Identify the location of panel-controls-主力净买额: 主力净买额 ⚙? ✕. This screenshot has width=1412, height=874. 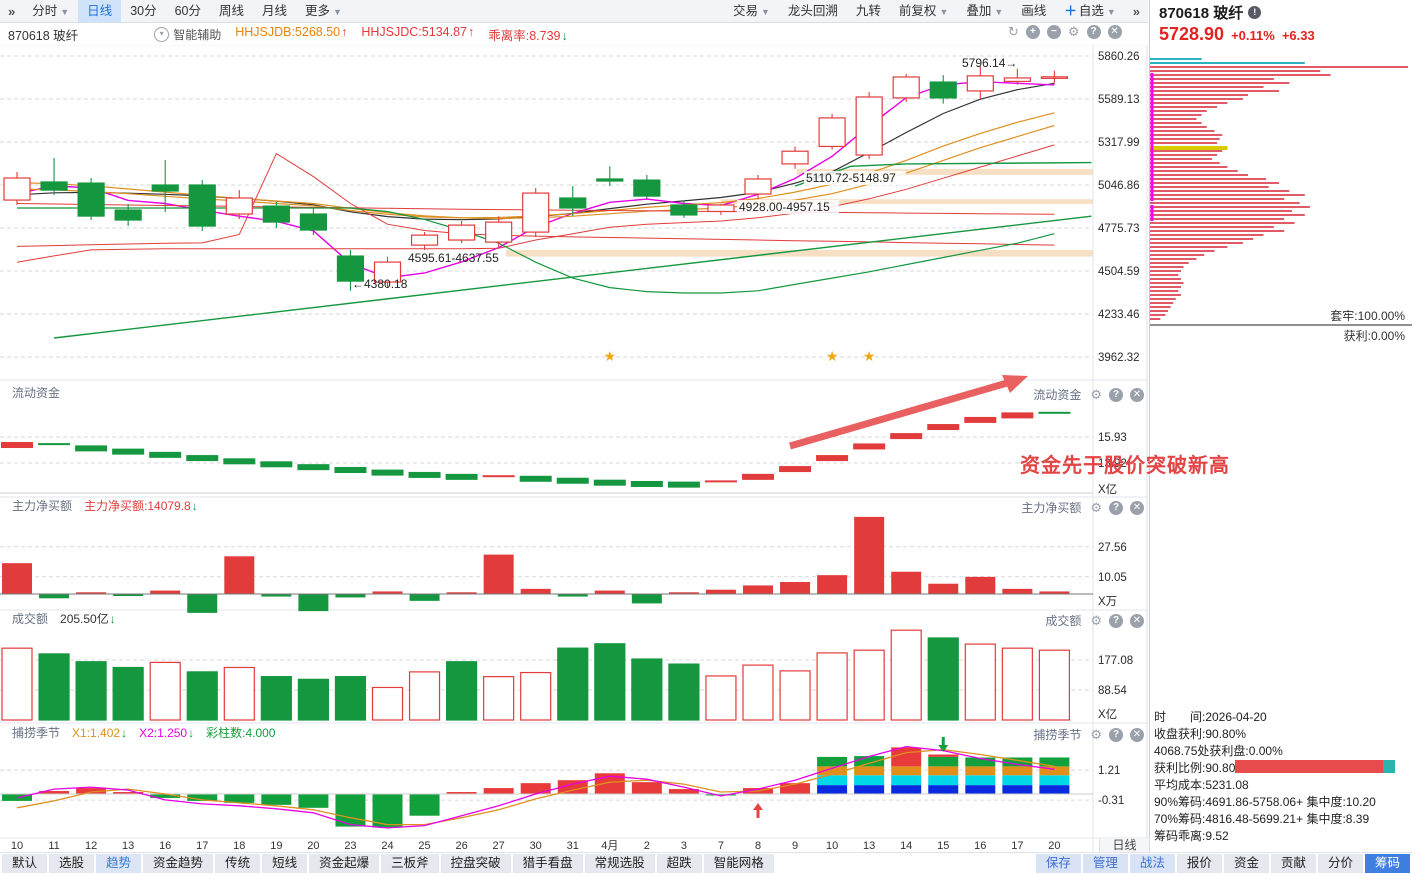
(1082, 507).